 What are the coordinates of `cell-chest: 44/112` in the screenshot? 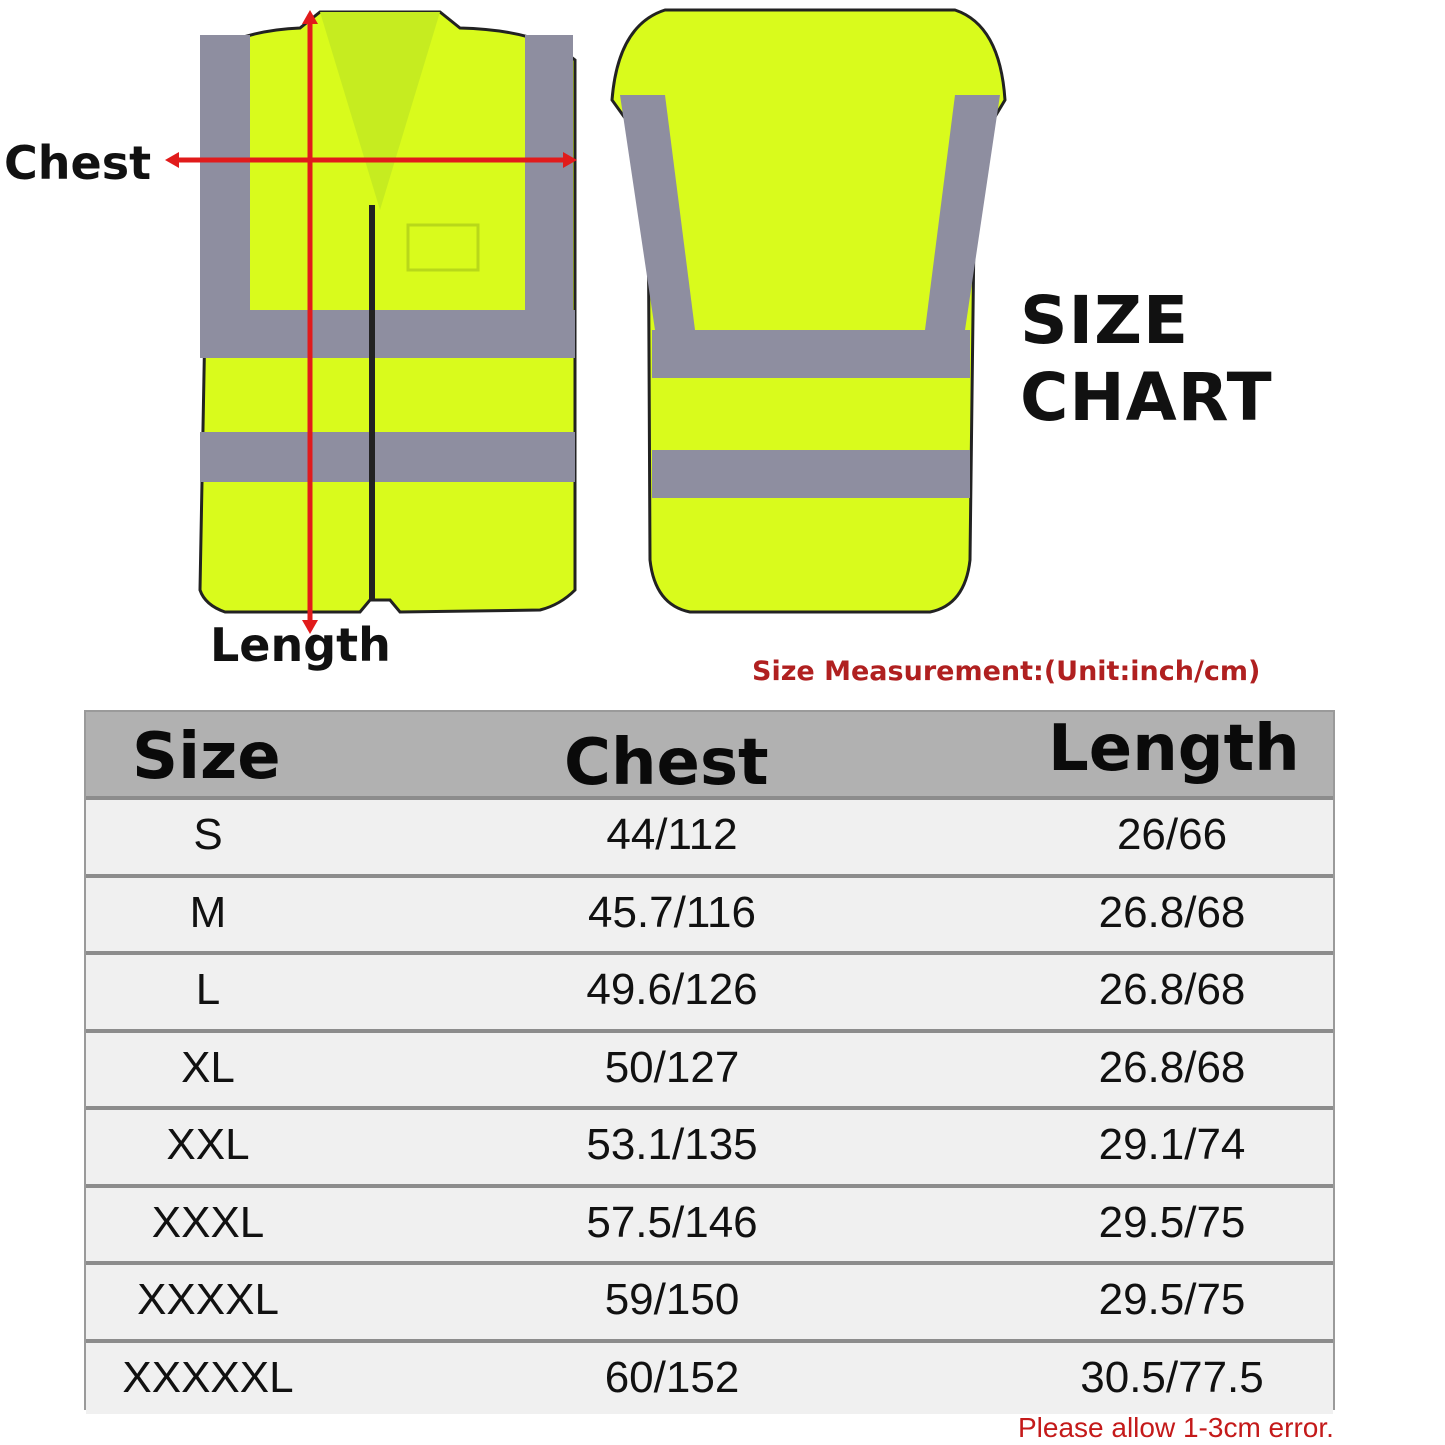 It's located at (672, 834).